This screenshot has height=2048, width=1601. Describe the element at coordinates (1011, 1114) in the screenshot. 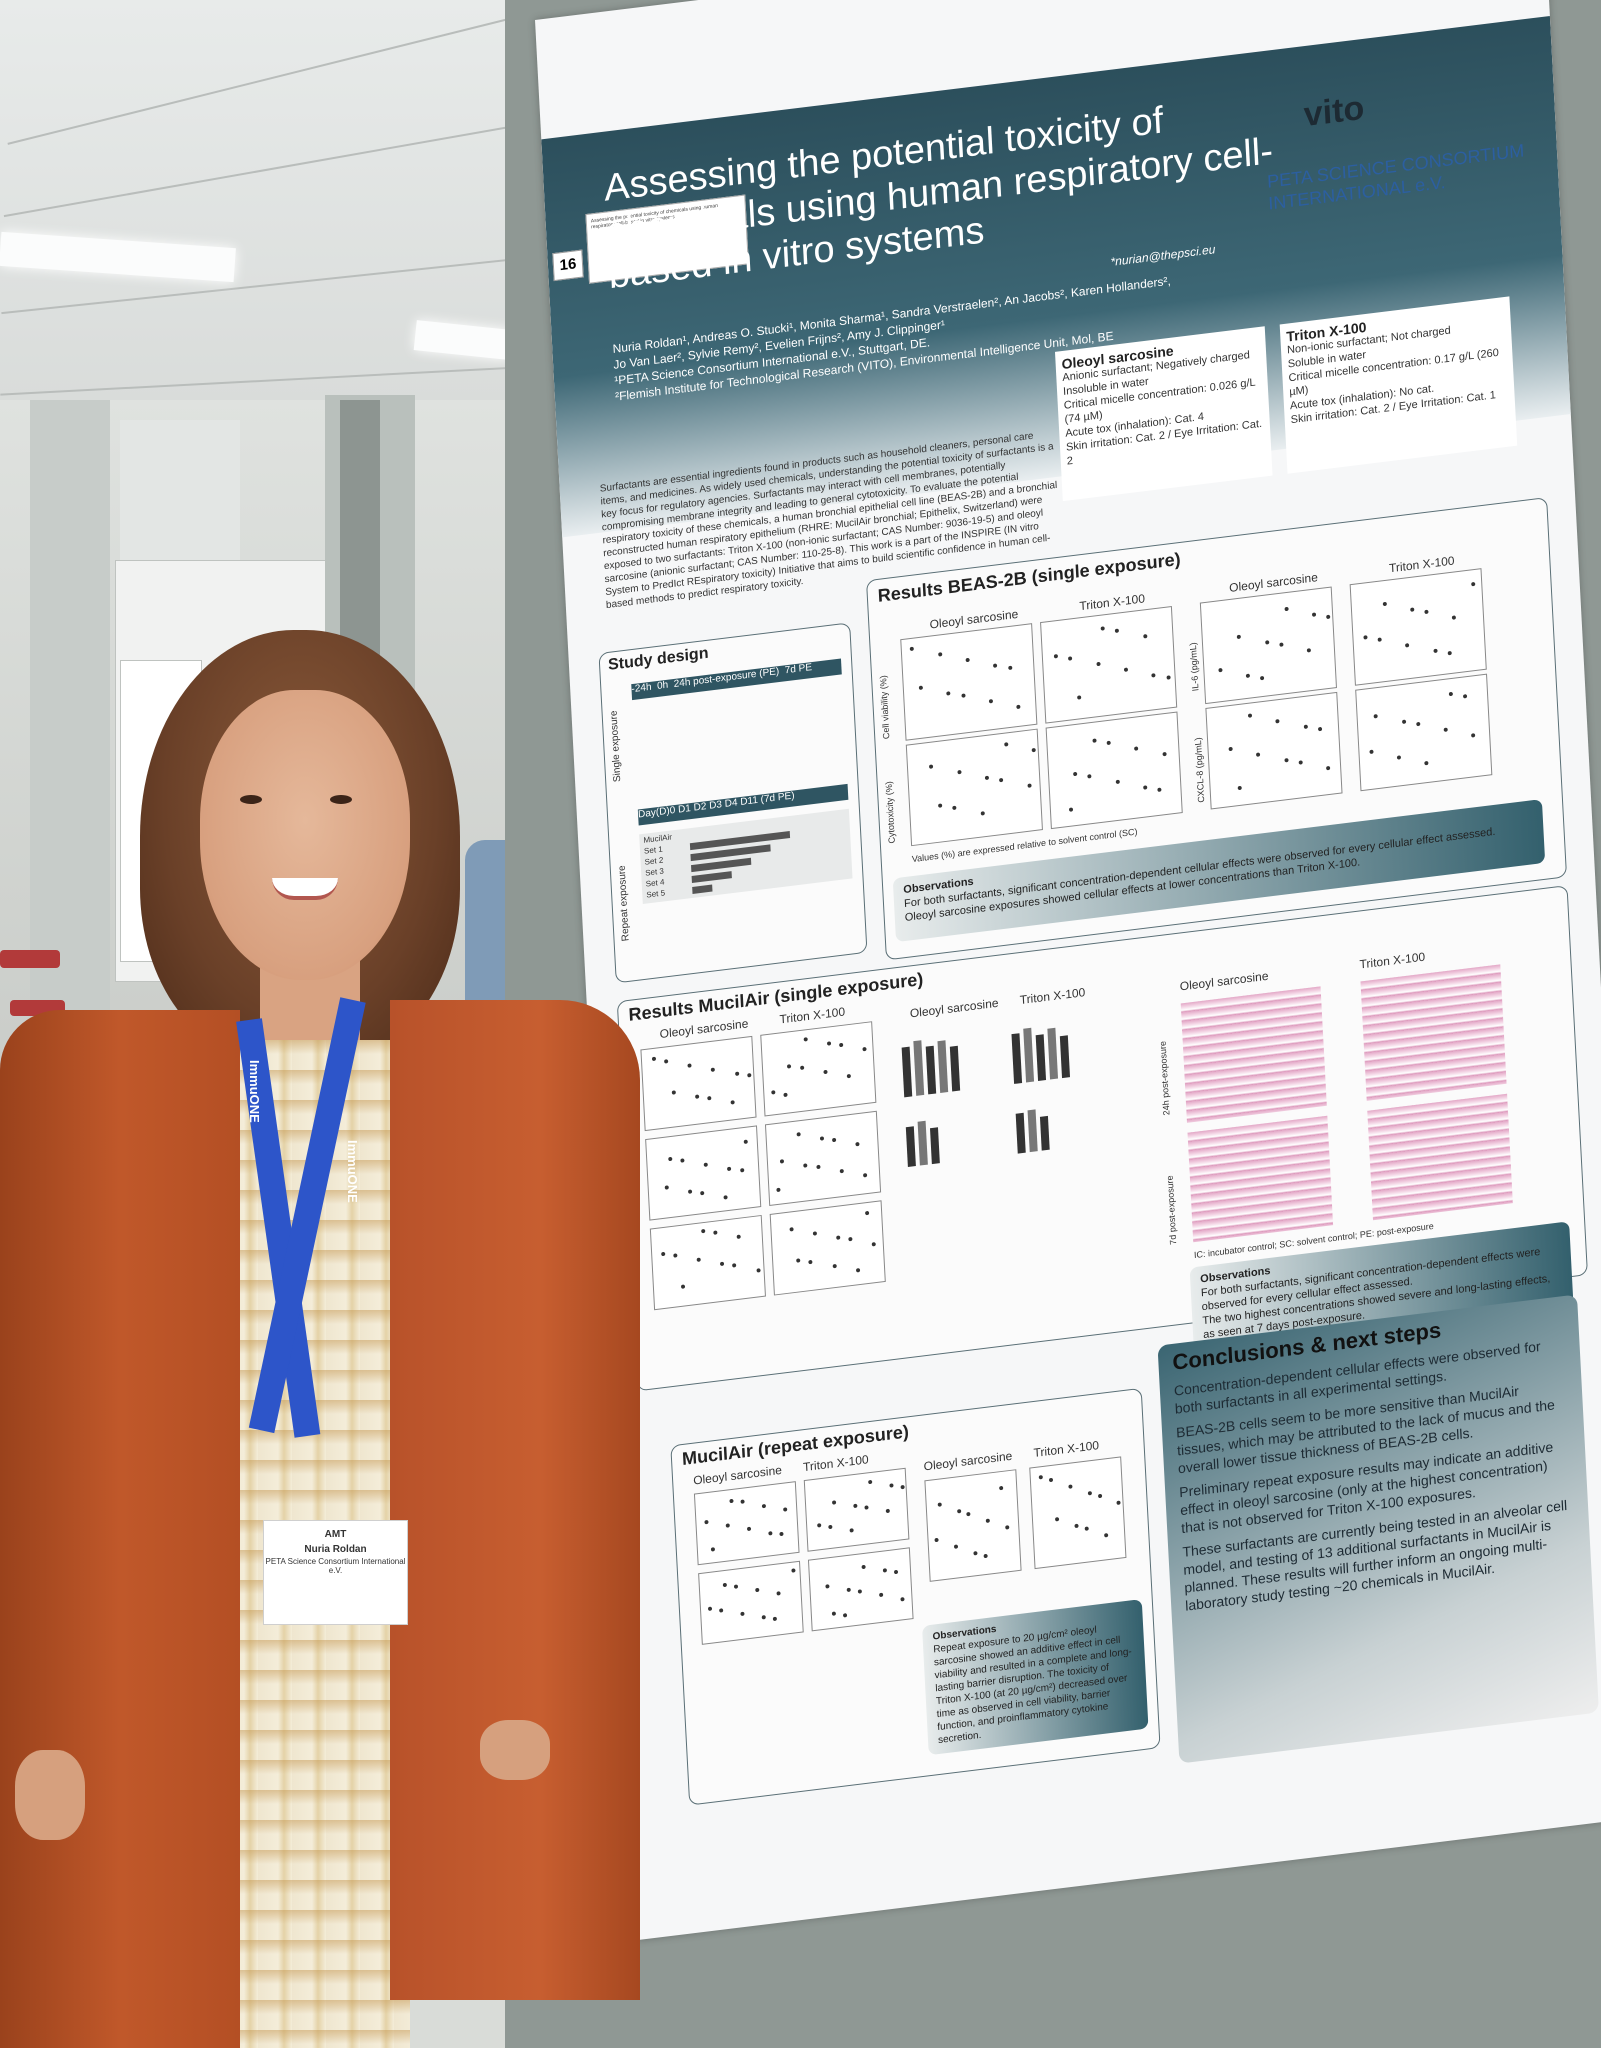

I see `bar-charts` at that location.